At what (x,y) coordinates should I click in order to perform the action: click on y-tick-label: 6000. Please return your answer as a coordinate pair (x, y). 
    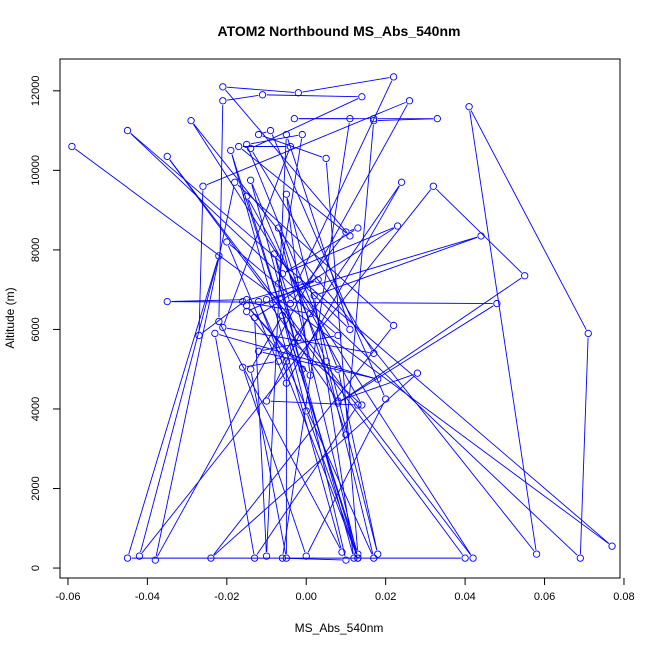
    Looking at the image, I should click on (36, 329).